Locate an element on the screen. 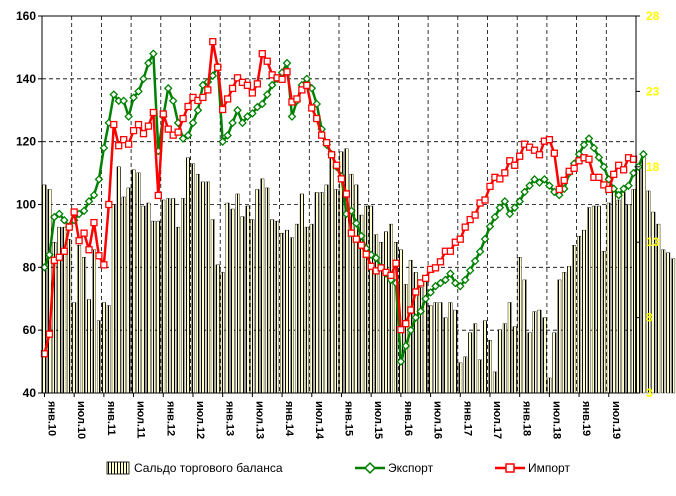 The height and width of the screenshot is (496, 676). y-left-tick-label: 80 is located at coordinates (30, 267).